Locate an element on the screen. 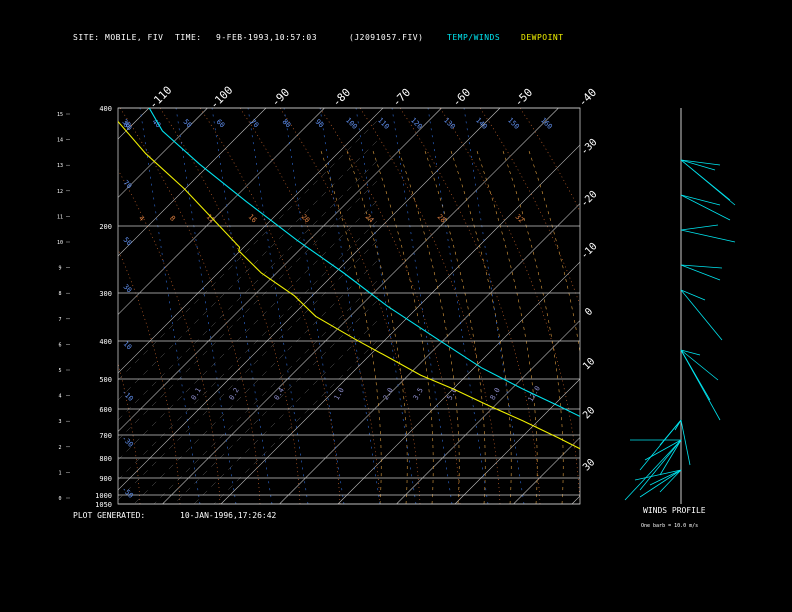 The width and height of the screenshot is (792, 612). mid-adiabat-label: 24 is located at coordinates (370, 219).